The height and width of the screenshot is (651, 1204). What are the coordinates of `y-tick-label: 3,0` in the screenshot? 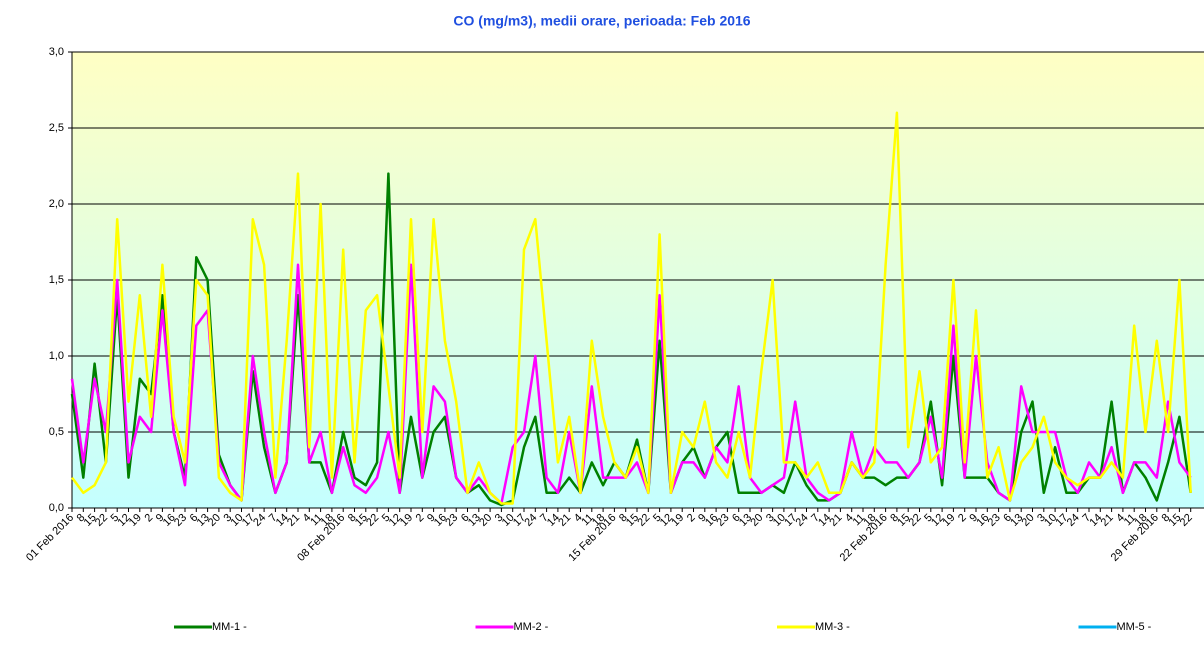 It's located at (56, 52).